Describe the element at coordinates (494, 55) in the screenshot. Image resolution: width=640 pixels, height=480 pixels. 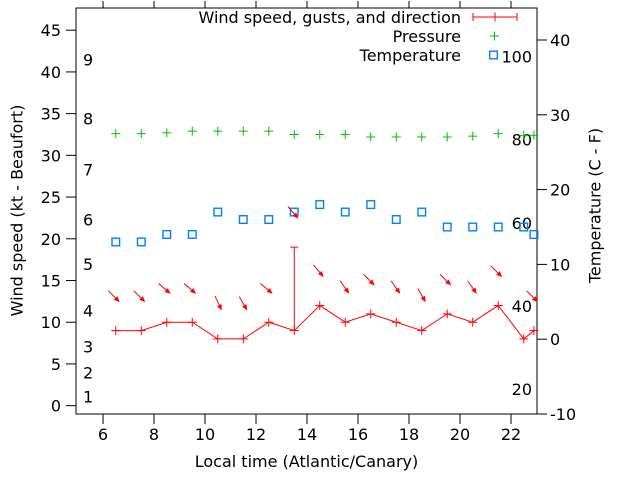
I see `legend-temperature-marker` at that location.